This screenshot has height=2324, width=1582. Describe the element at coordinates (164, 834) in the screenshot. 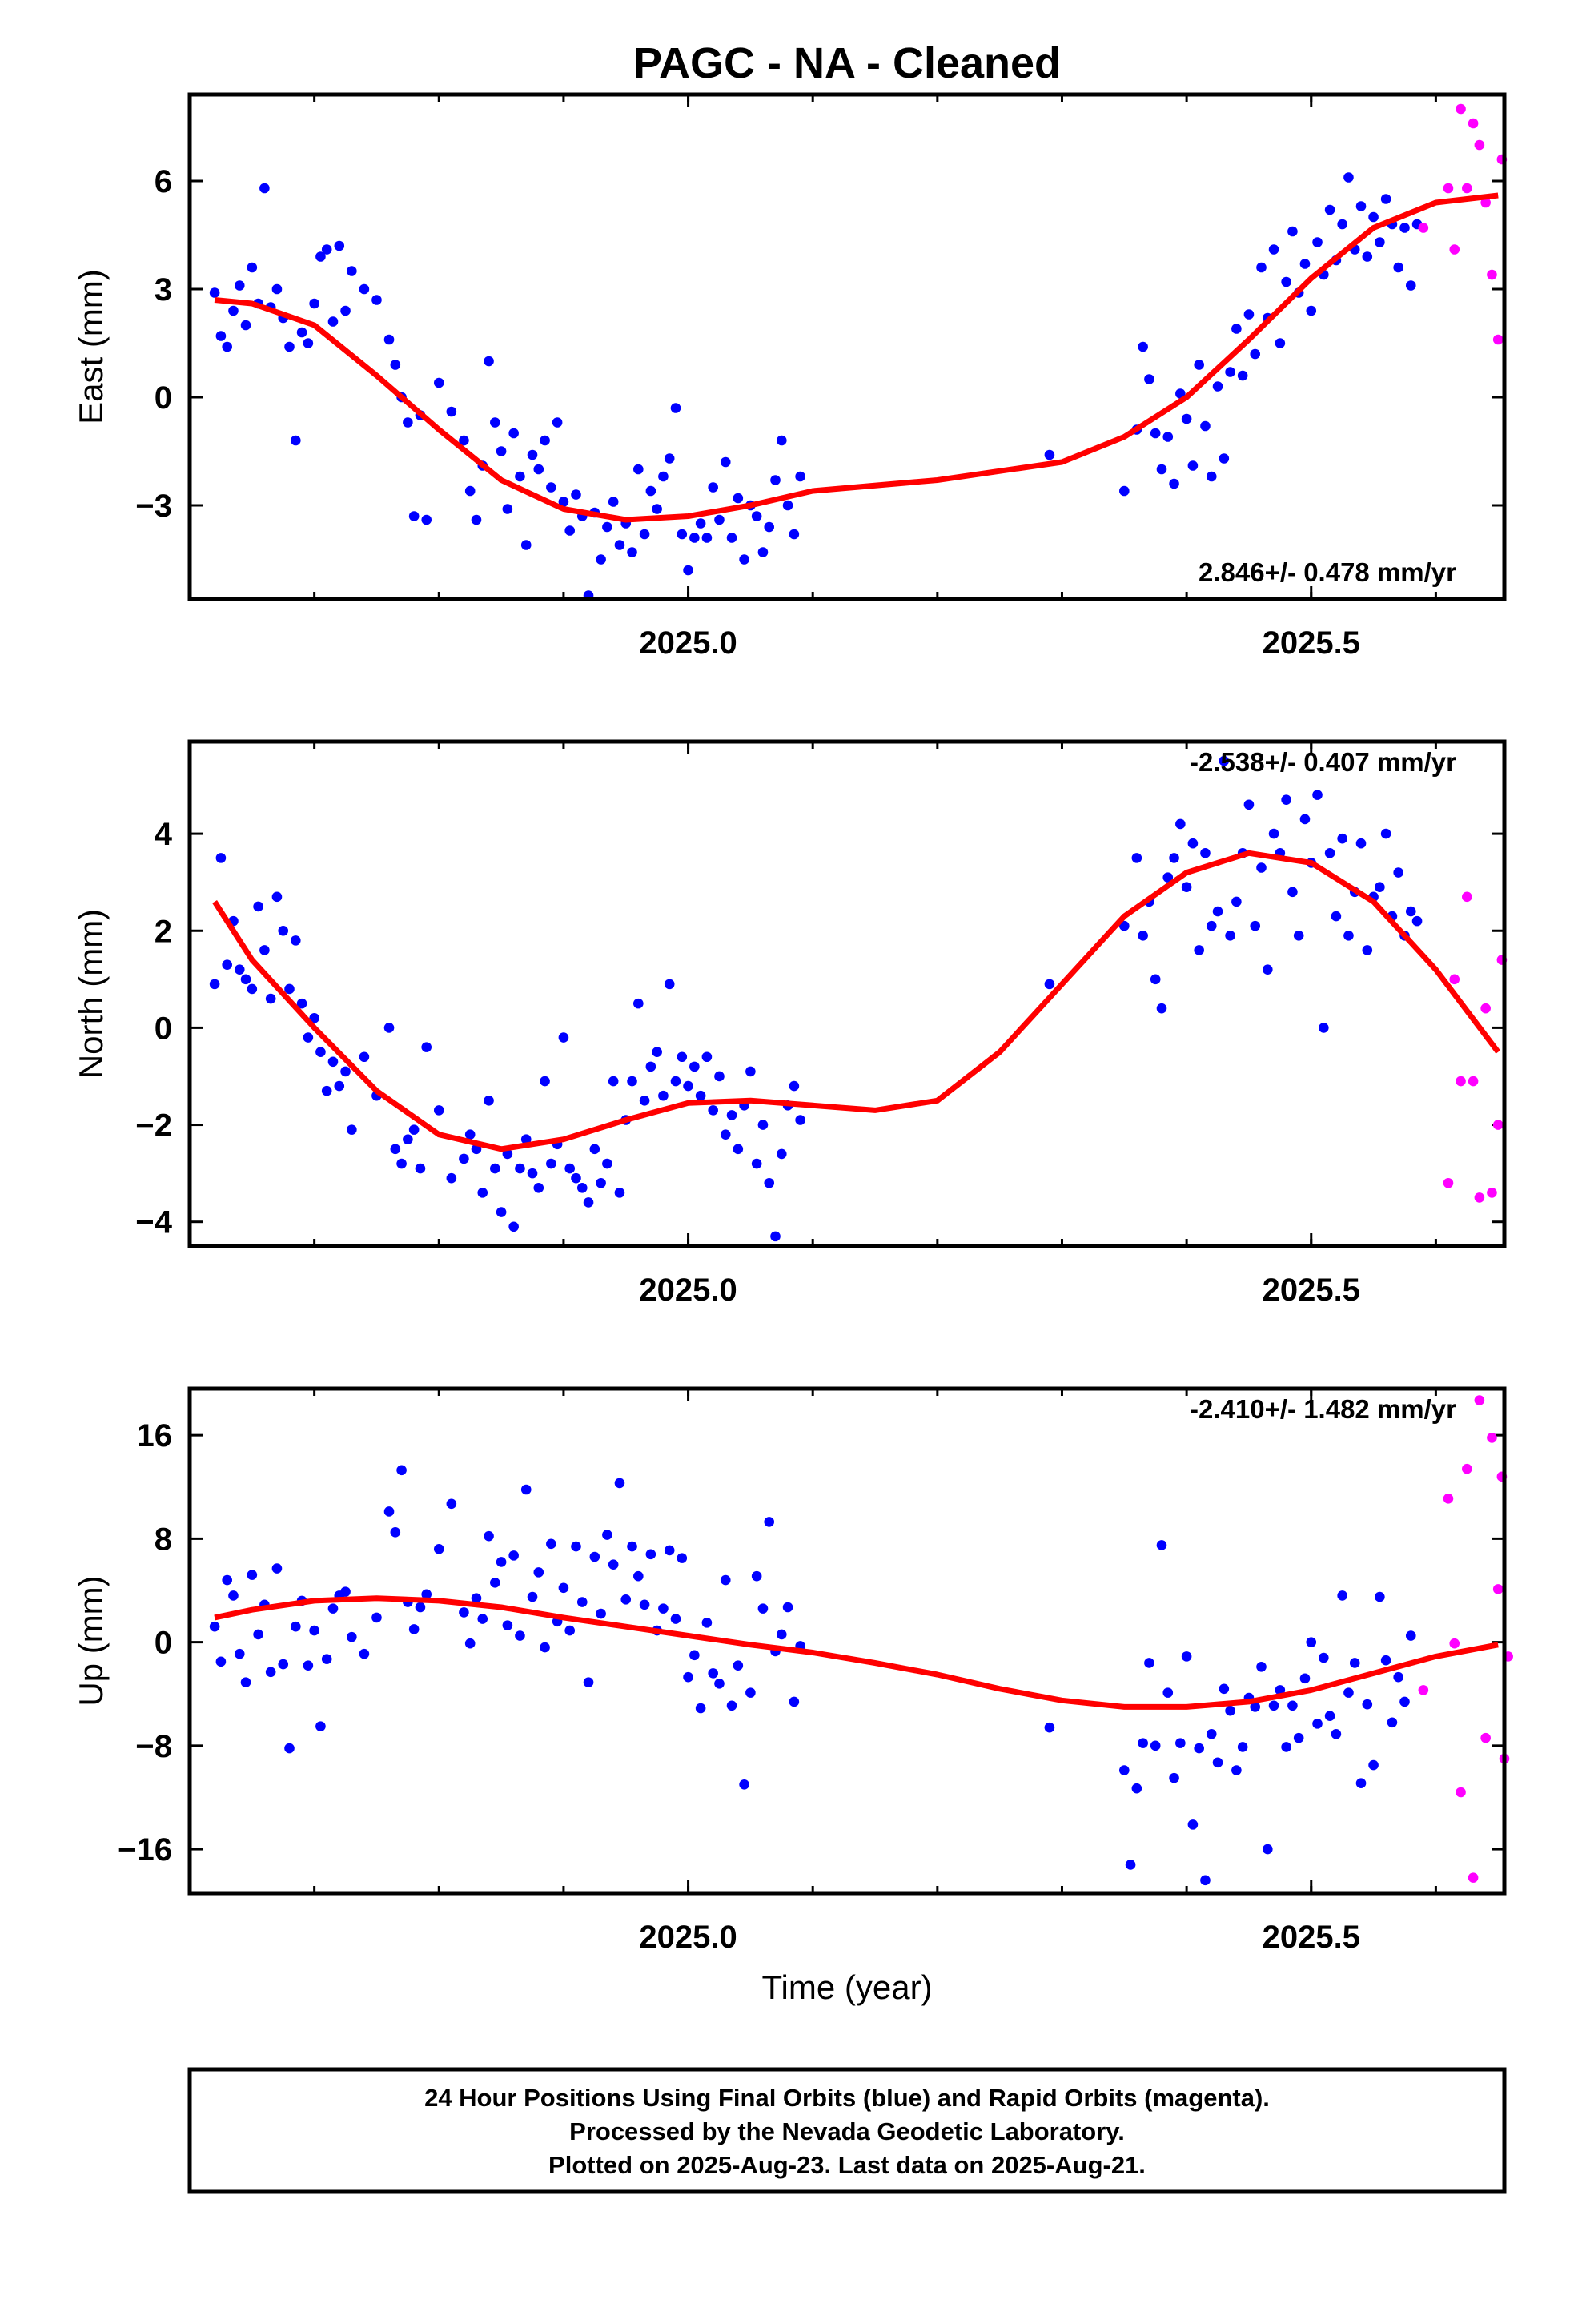

I see `north-ytick-label: 4` at that location.